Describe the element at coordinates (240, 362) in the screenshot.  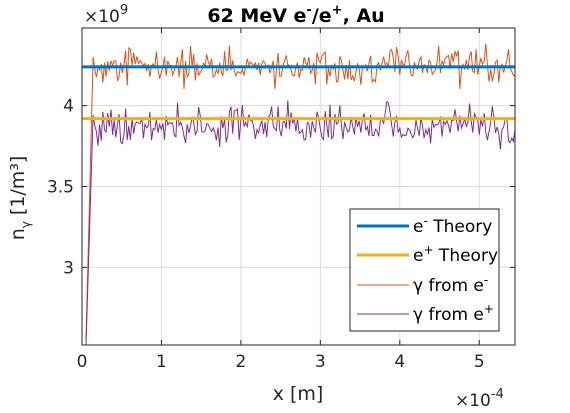
I see `x-tick-label: 2` at that location.